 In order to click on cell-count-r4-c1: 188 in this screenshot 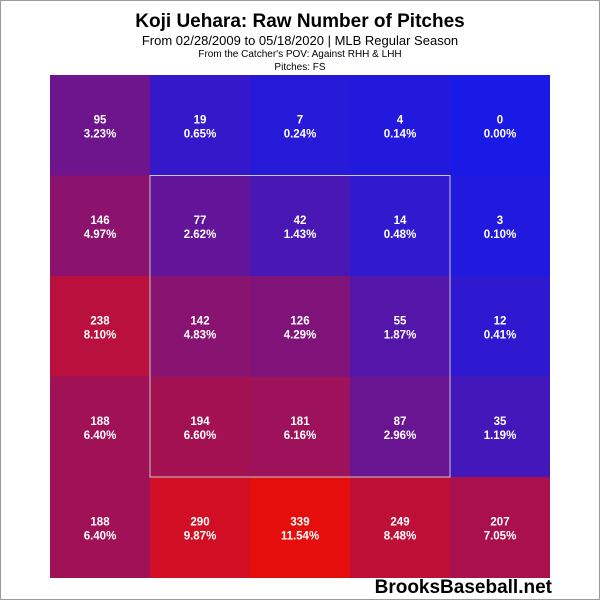, I will do `click(100, 422)`.